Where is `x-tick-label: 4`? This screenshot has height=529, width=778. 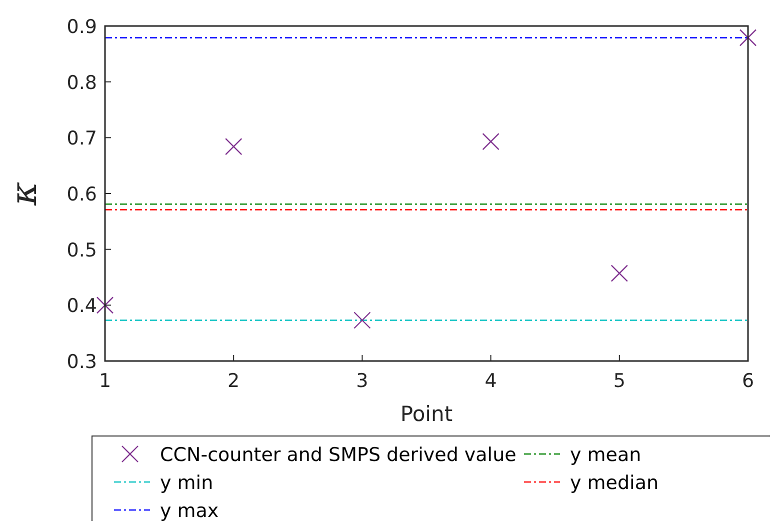 x-tick-label: 4 is located at coordinates (490, 381).